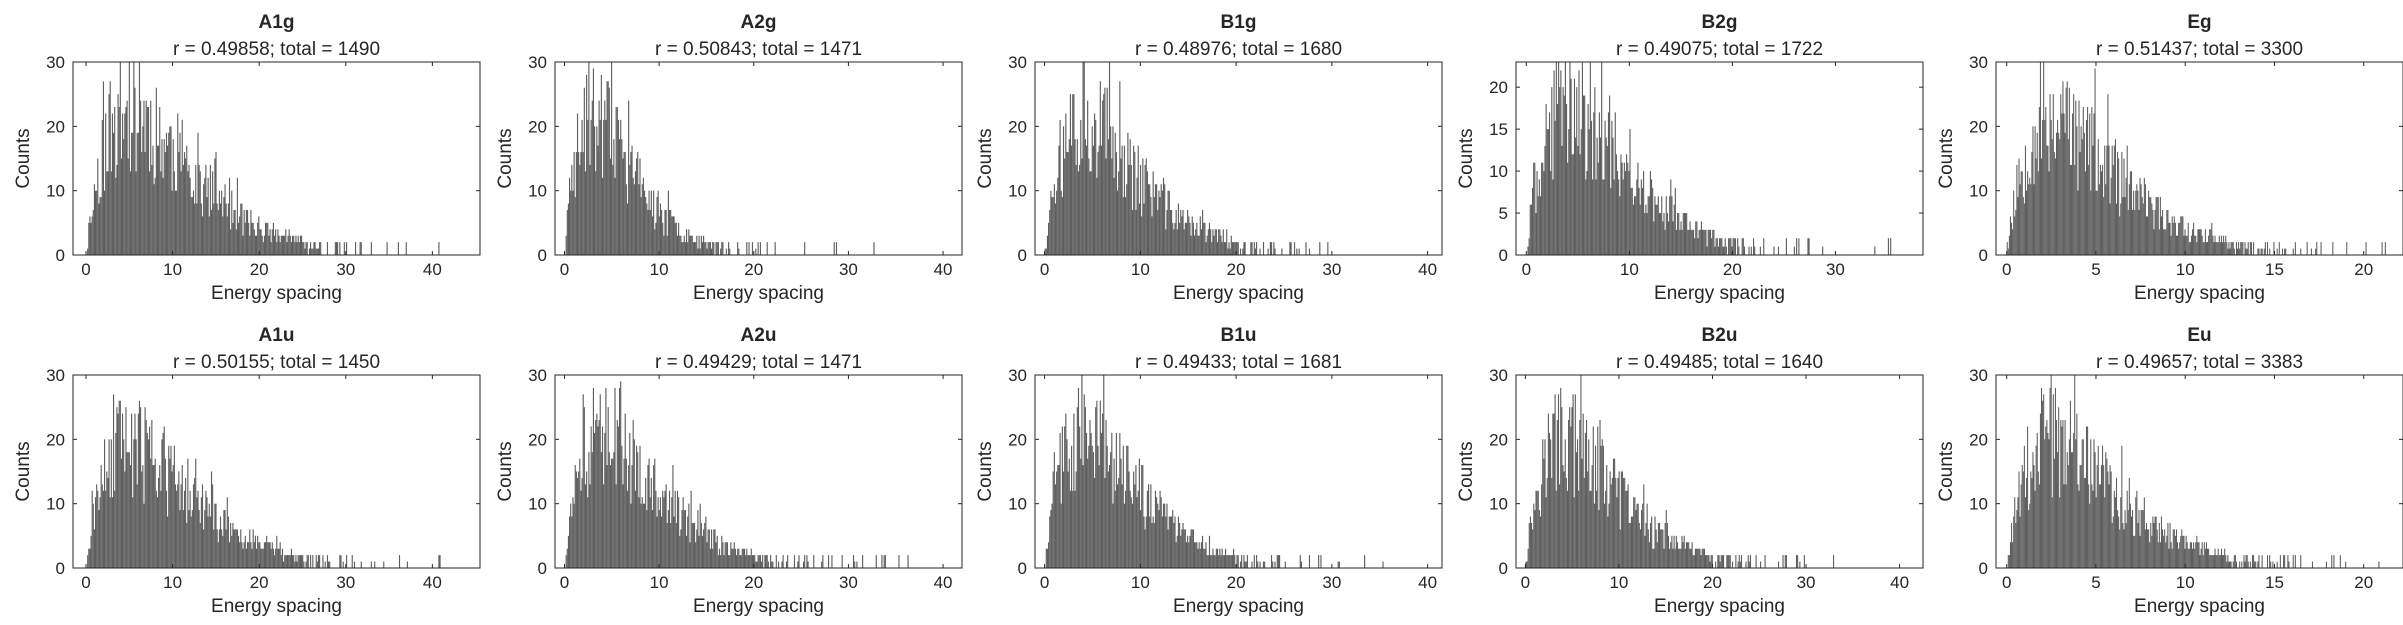 Image resolution: width=2403 pixels, height=625 pixels. Describe the element at coordinates (2274, 269) in the screenshot. I see `x-tick-label: 15` at that location.